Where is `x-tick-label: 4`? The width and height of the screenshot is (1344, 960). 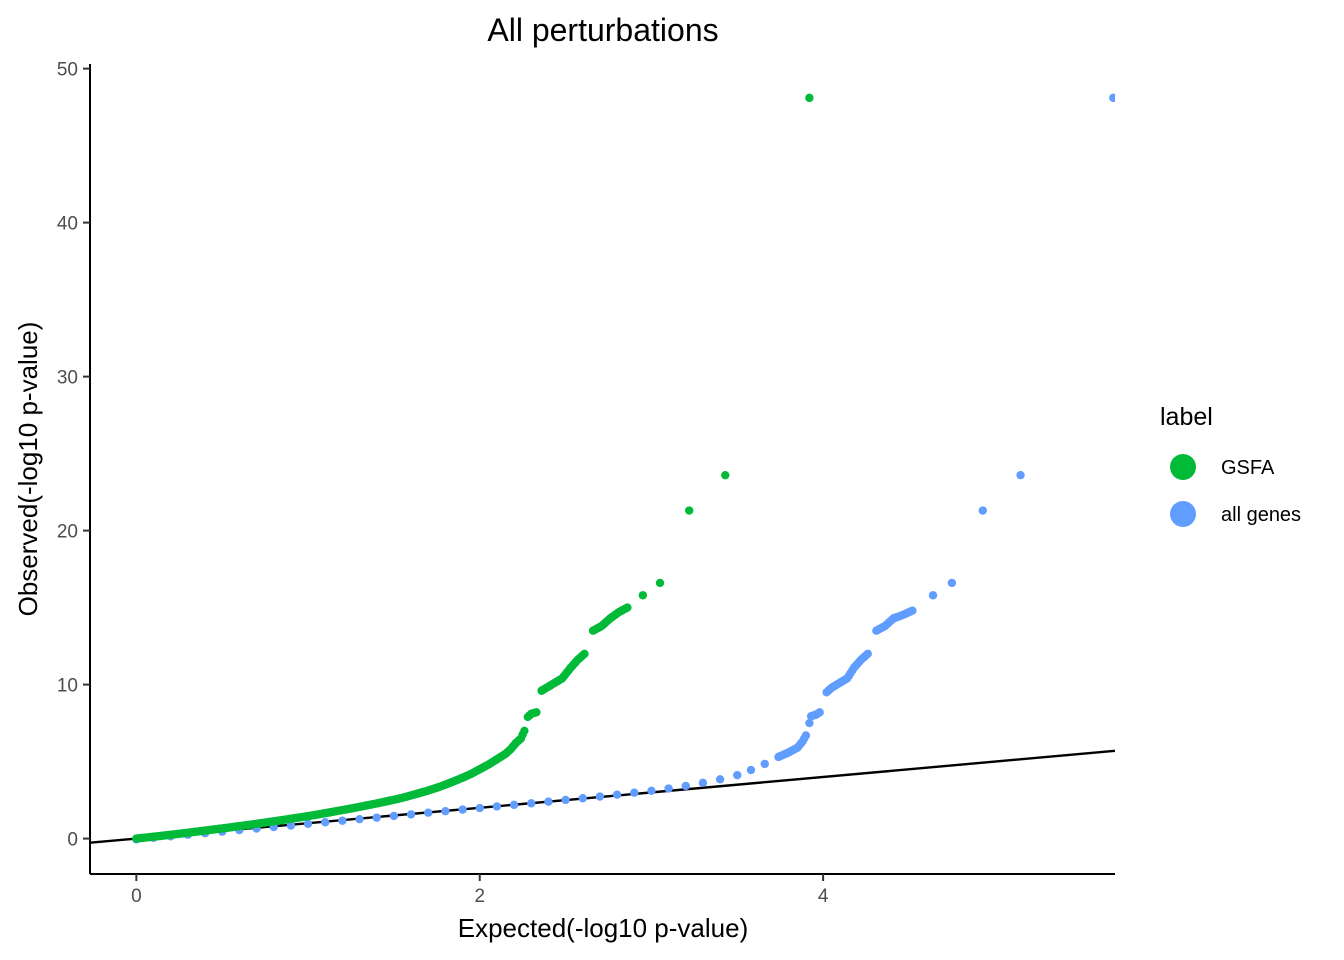 x-tick-label: 4 is located at coordinates (823, 896).